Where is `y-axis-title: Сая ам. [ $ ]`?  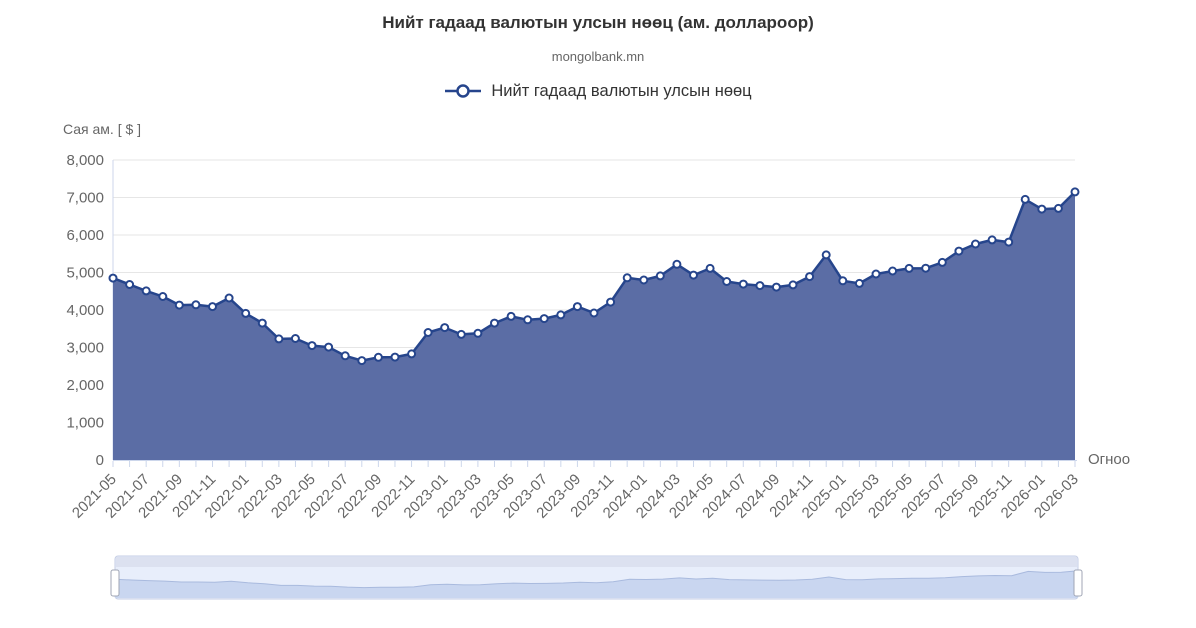
y-axis-title: Сая ам. [ $ ] is located at coordinates (102, 129).